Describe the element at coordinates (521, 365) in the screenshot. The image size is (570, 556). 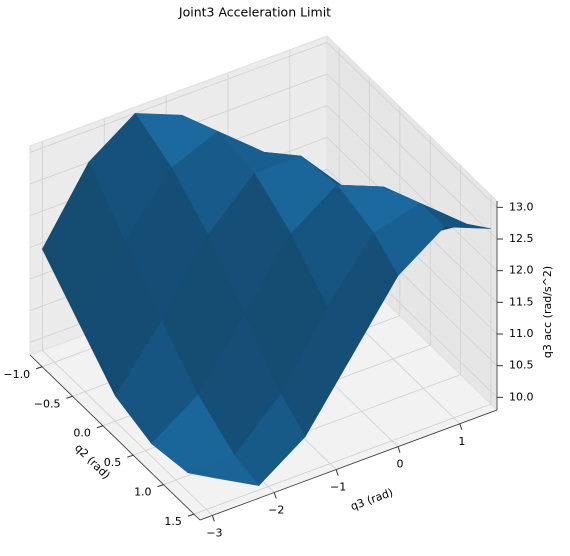
I see `z-tick-label: 10.5` at that location.